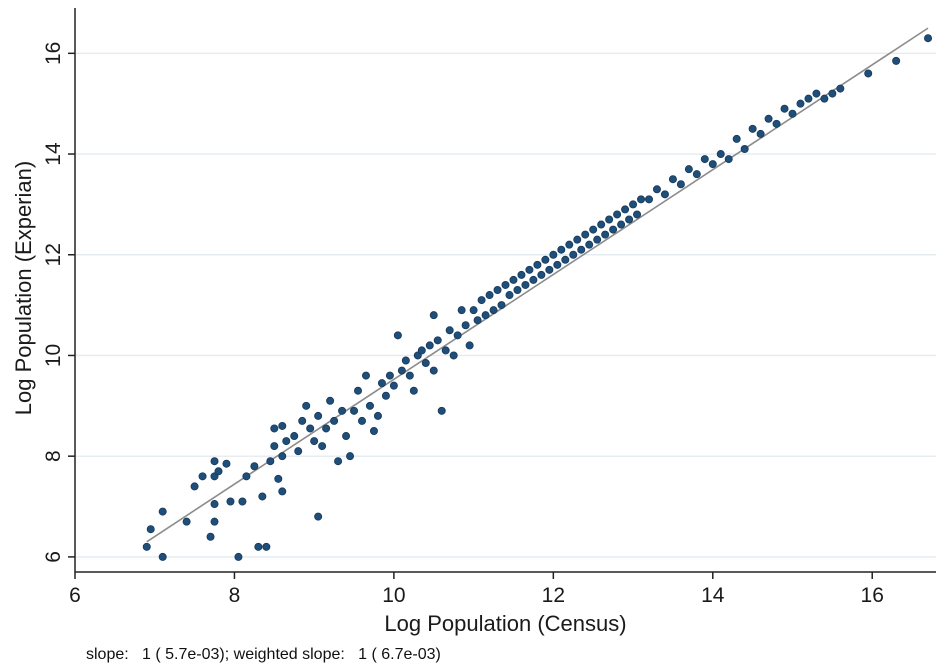 Image resolution: width=937 pixels, height=672 pixels. What do you see at coordinates (53, 557) in the screenshot?
I see `y-tick-label-6: 6` at bounding box center [53, 557].